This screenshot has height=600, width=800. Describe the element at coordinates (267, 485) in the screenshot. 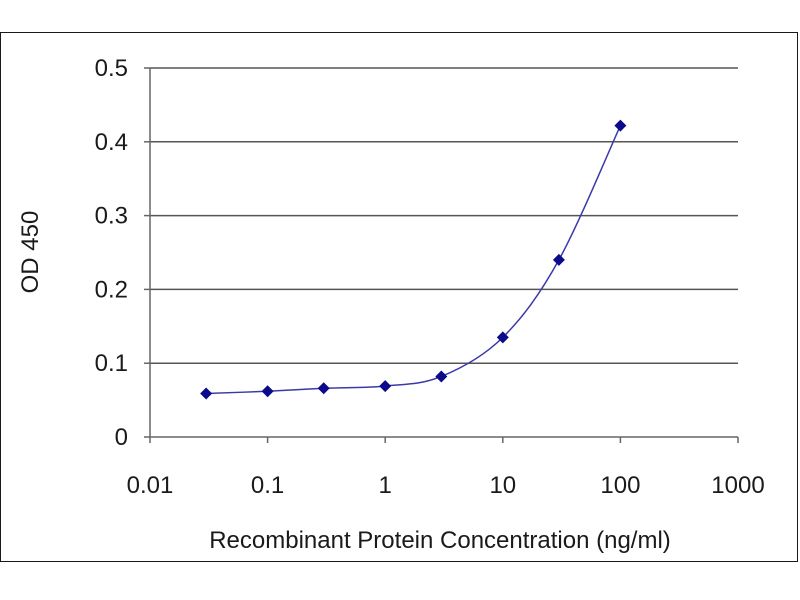

I see `x-tick-label: 0.1` at that location.